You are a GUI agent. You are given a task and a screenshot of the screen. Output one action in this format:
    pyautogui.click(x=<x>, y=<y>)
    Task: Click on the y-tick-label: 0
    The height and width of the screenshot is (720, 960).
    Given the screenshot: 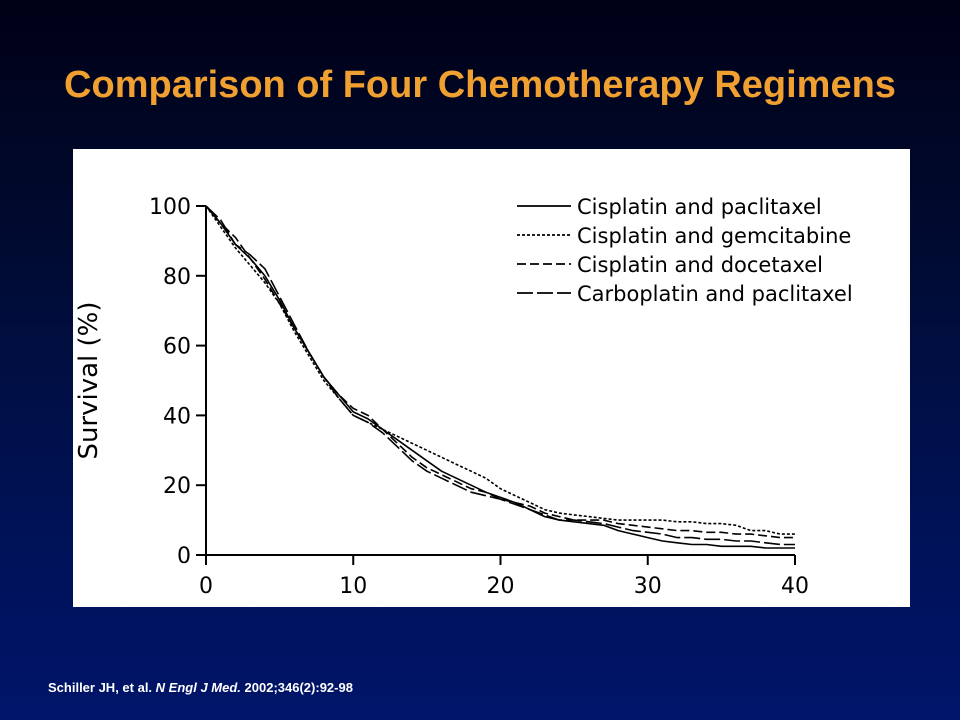 What is the action you would take?
    pyautogui.click(x=184, y=556)
    